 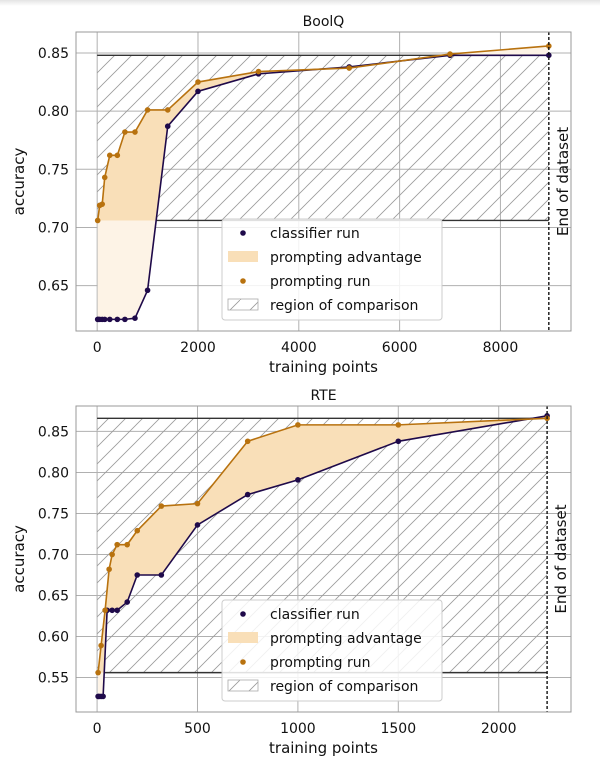 I want to click on y-tick-labels: 0.65 0.70 0.75 0.80 0.85, so click(x=53, y=170).